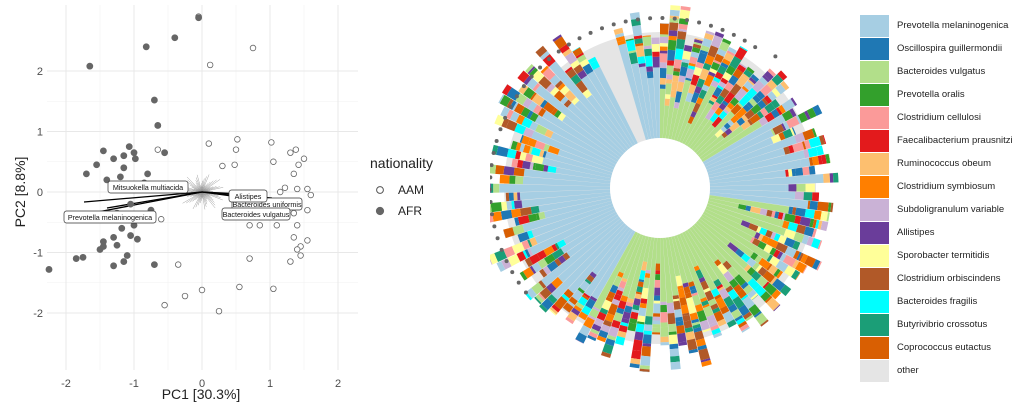 This screenshot has width=1013, height=405. I want to click on taxa-legend-item: other, so click(935, 370).